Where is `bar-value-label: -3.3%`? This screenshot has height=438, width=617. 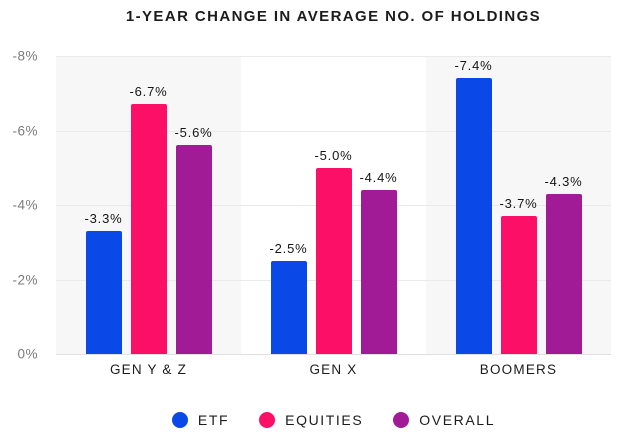 bar-value-label: -3.3% is located at coordinates (103, 219).